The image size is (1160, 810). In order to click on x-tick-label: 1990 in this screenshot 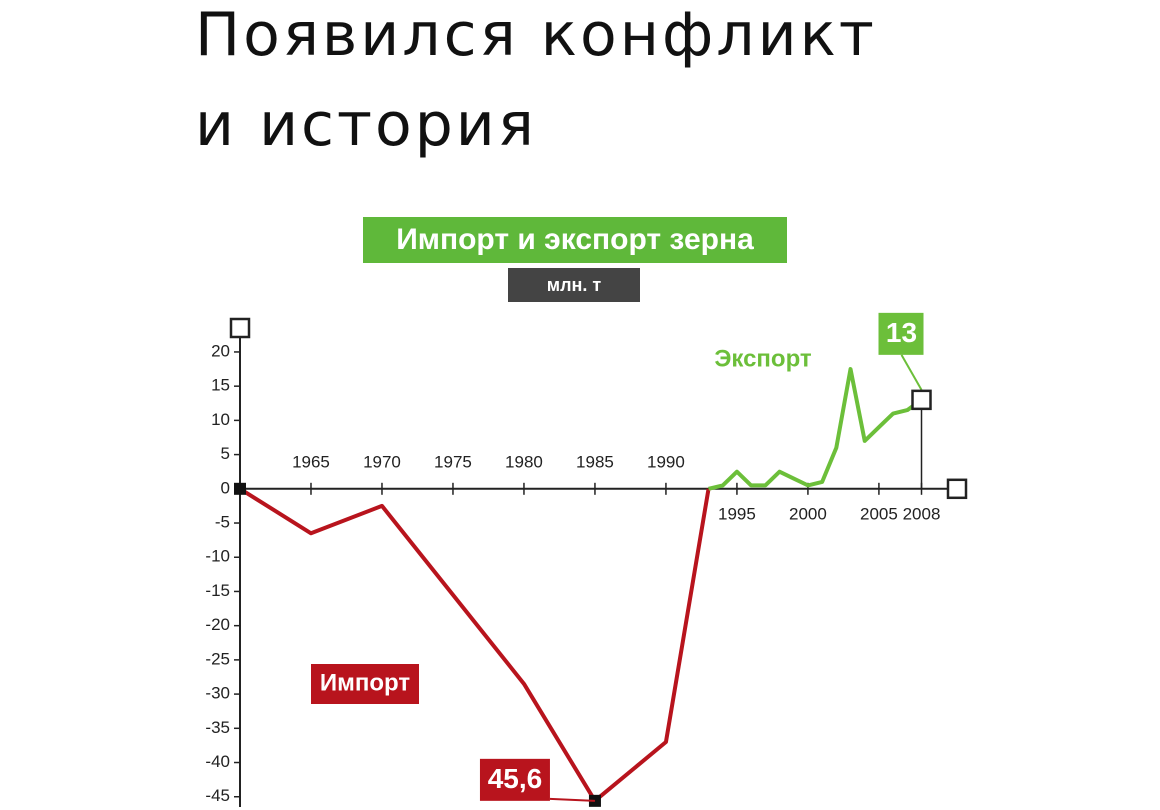, I will do `click(666, 461)`.